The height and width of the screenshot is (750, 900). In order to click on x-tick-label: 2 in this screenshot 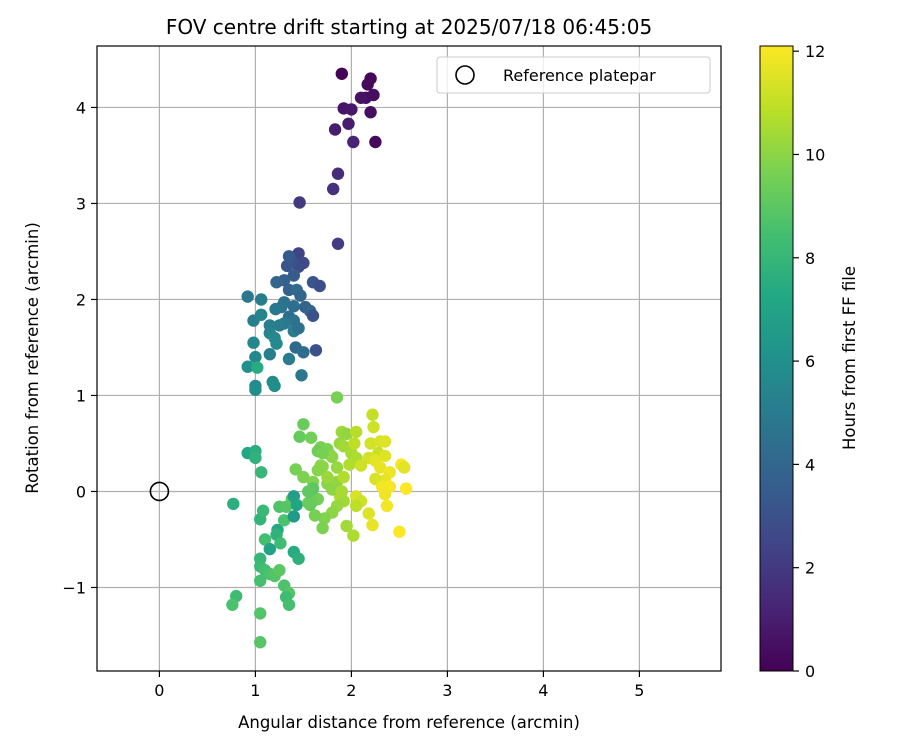, I will do `click(351, 690)`.